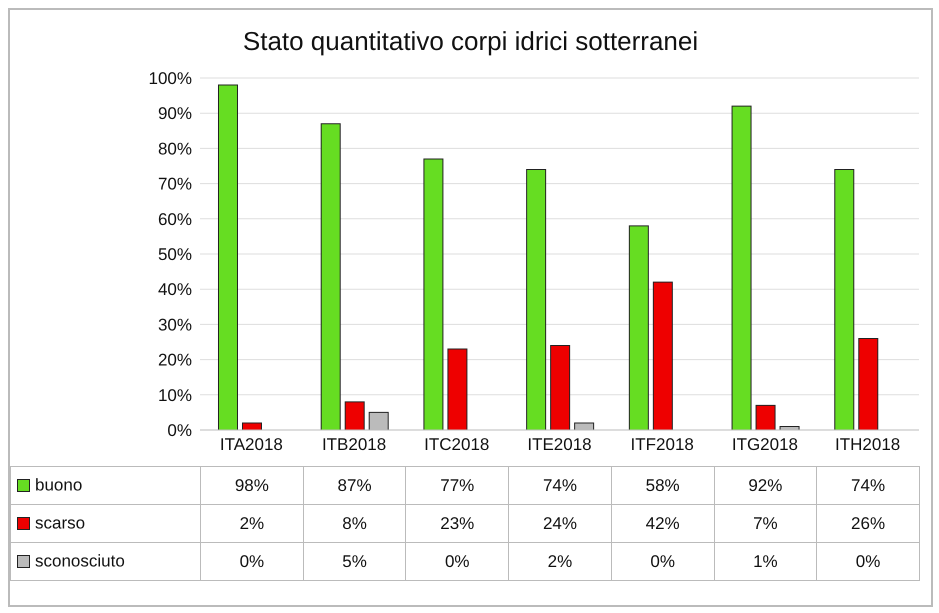  Describe the element at coordinates (60, 523) in the screenshot. I see `legend-label: scarso` at that location.